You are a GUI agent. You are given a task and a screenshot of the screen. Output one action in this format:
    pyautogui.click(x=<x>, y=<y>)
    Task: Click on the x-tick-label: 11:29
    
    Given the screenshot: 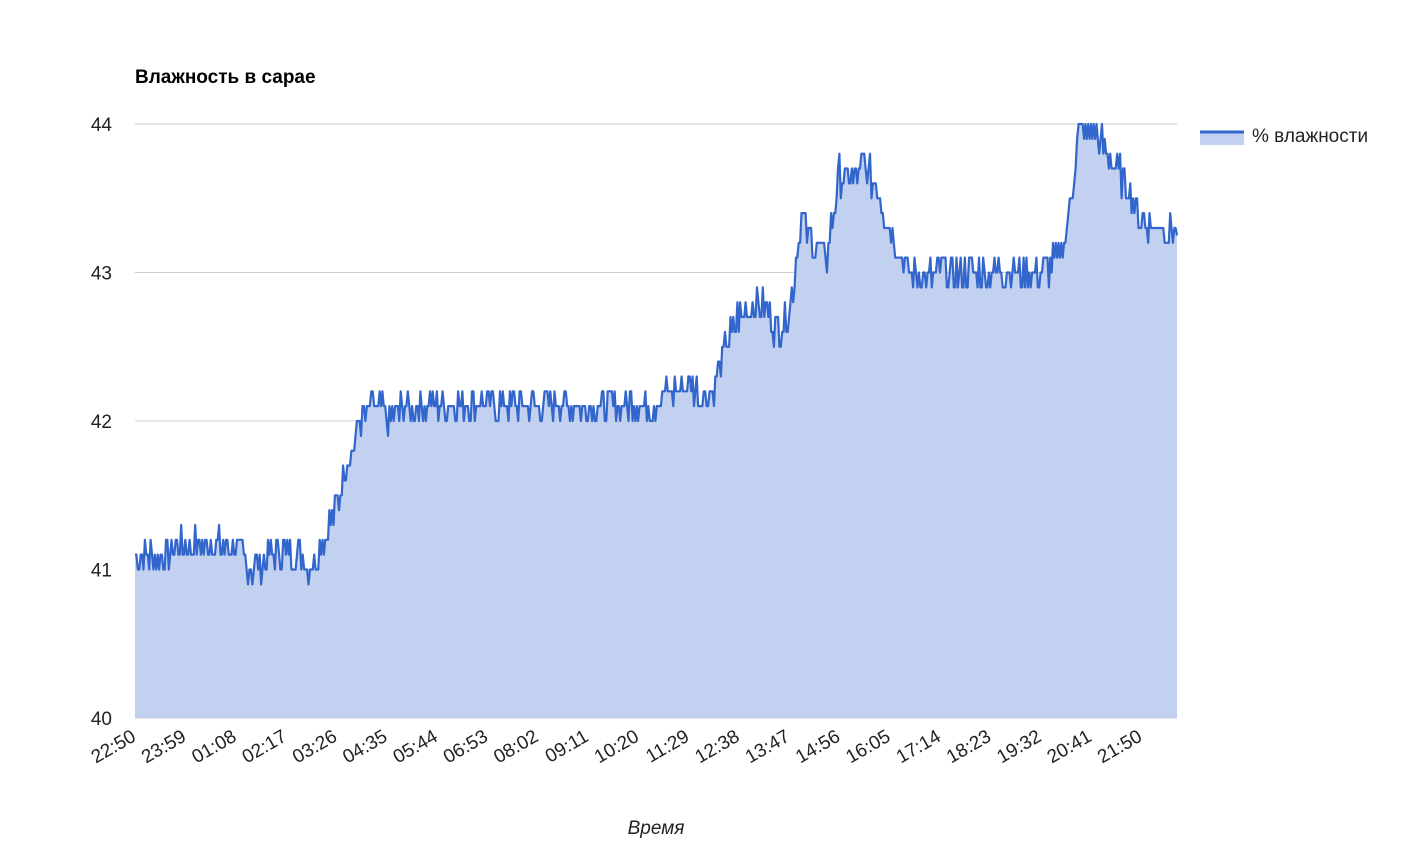 What is the action you would take?
    pyautogui.click(x=667, y=746)
    